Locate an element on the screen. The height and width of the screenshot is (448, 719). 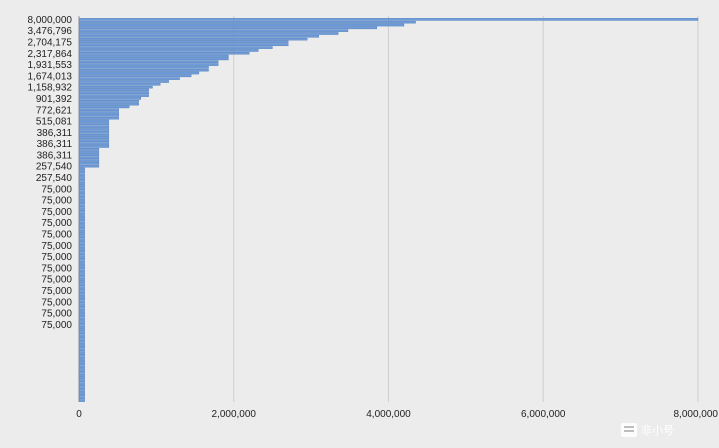
y-tick-label: 257,540 is located at coordinates (54, 167).